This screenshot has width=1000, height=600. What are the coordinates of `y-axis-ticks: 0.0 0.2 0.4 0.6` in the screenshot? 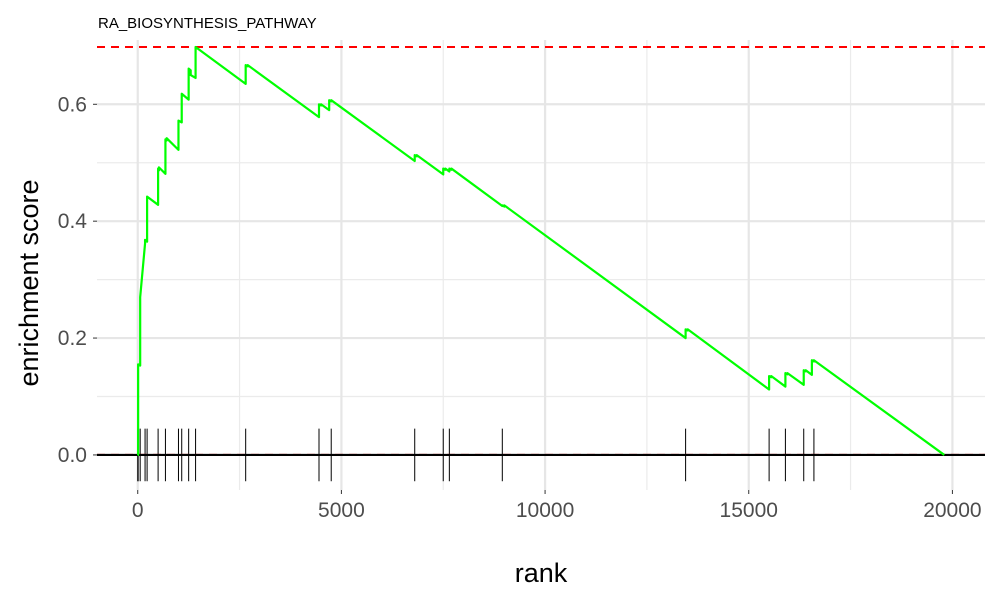 It's located at (77, 280).